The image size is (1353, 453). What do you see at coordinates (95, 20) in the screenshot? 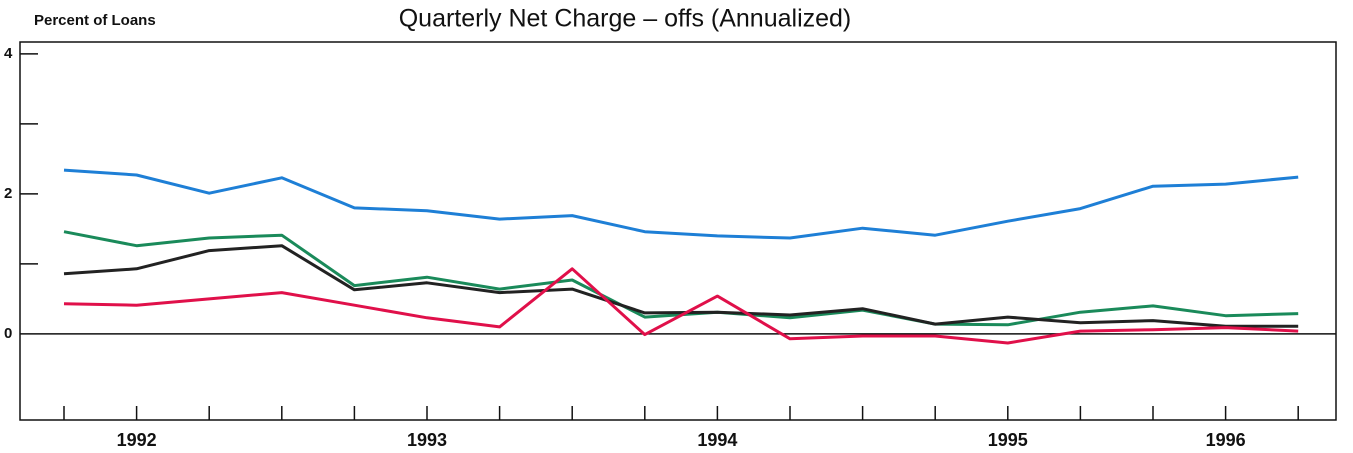
I see `y-axis-label: Percent of Loans` at bounding box center [95, 20].